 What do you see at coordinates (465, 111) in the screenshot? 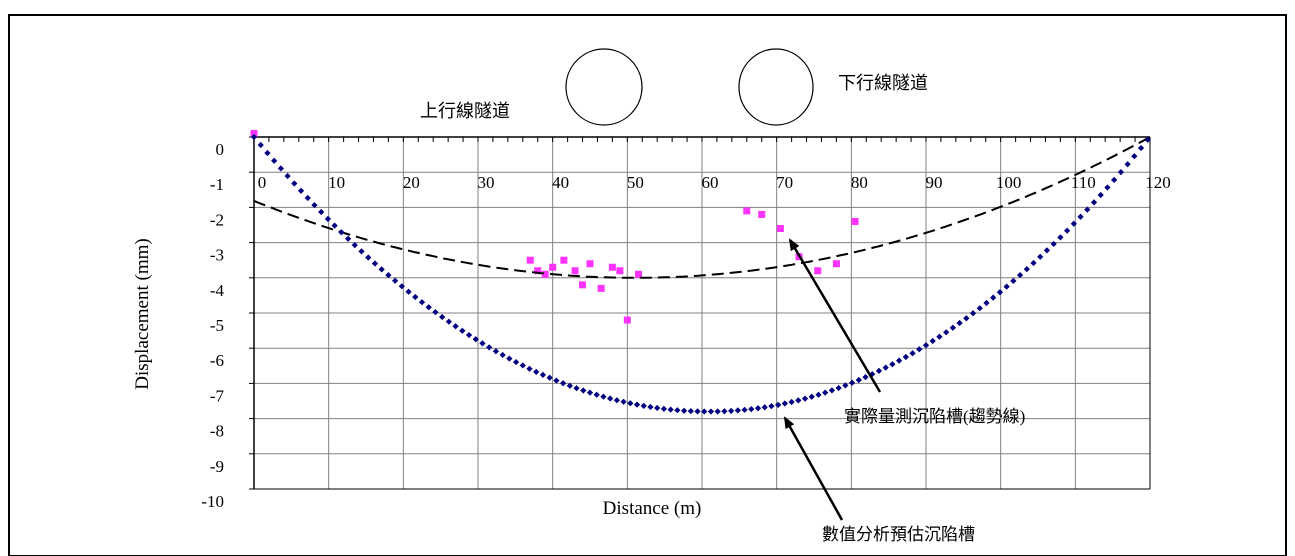
I see `tunnel-left-label: 上行線隧道` at bounding box center [465, 111].